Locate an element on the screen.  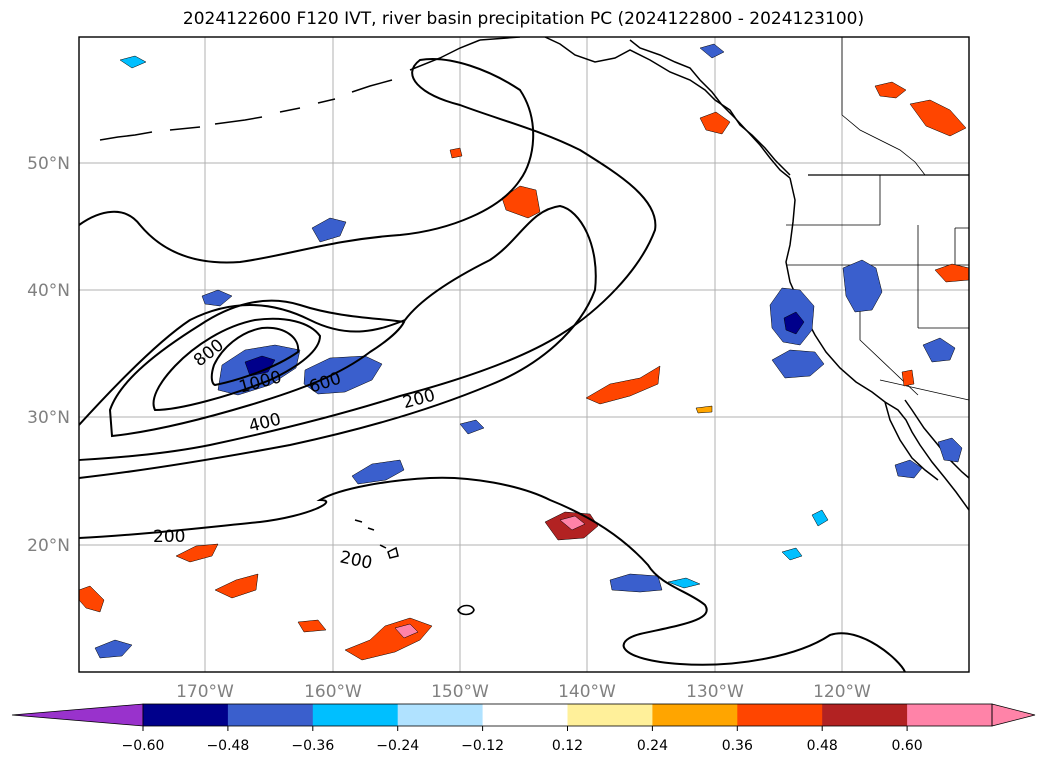
colorbar is located at coordinates (523, 715).